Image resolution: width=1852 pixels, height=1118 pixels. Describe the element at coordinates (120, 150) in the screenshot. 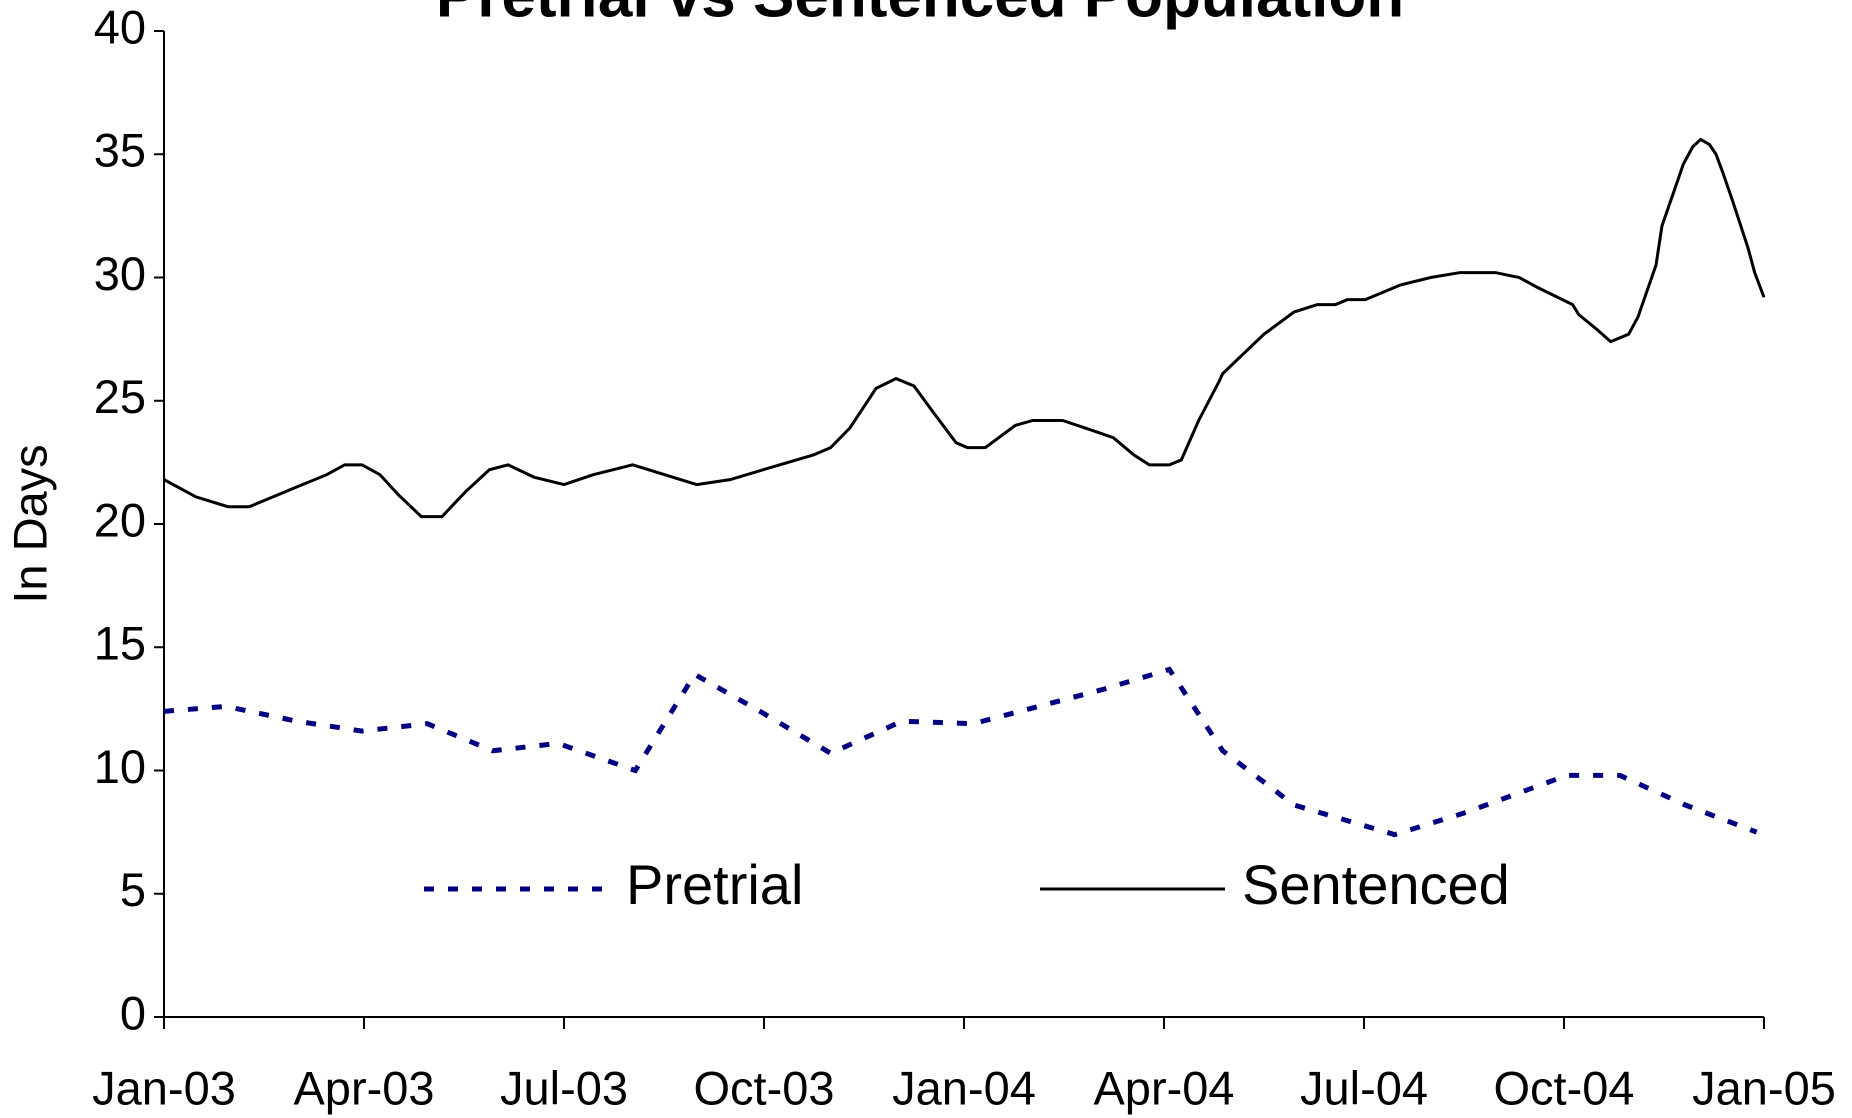

I see `y-tick-label: 35` at that location.